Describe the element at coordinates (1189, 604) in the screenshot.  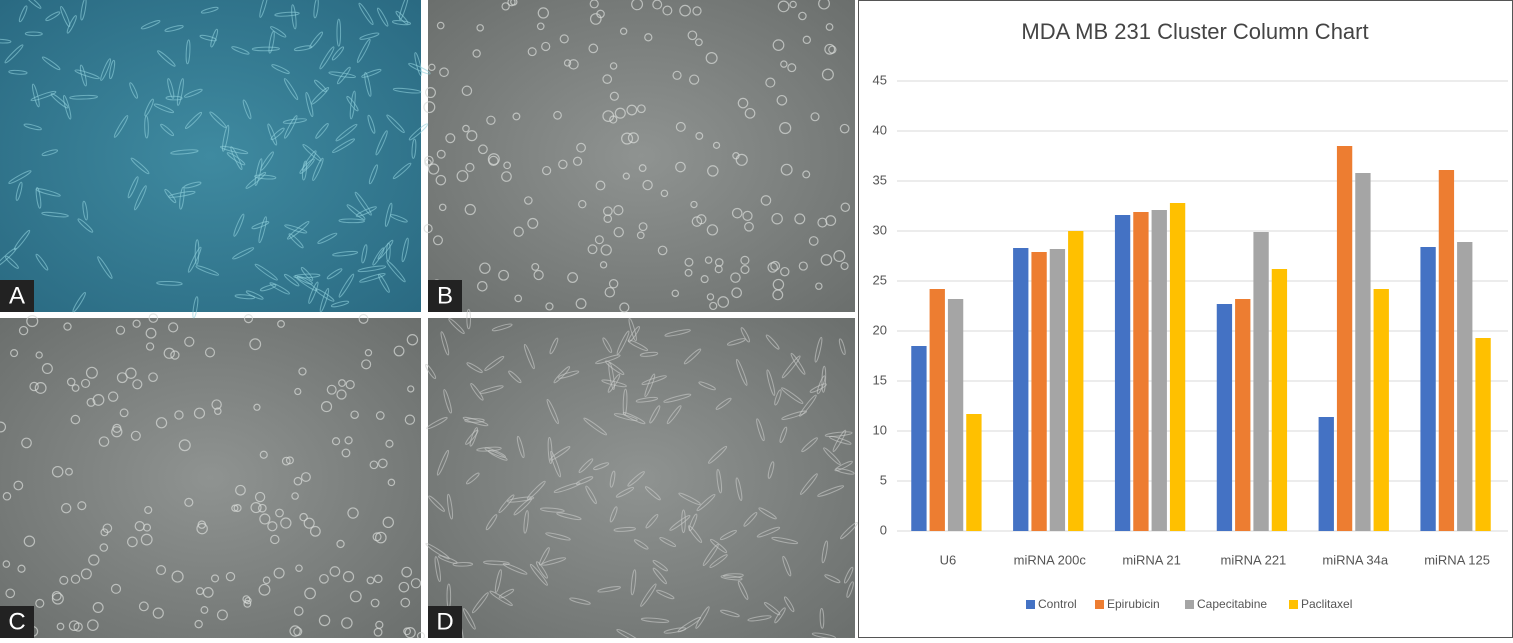
I see `legend-swatch` at that location.